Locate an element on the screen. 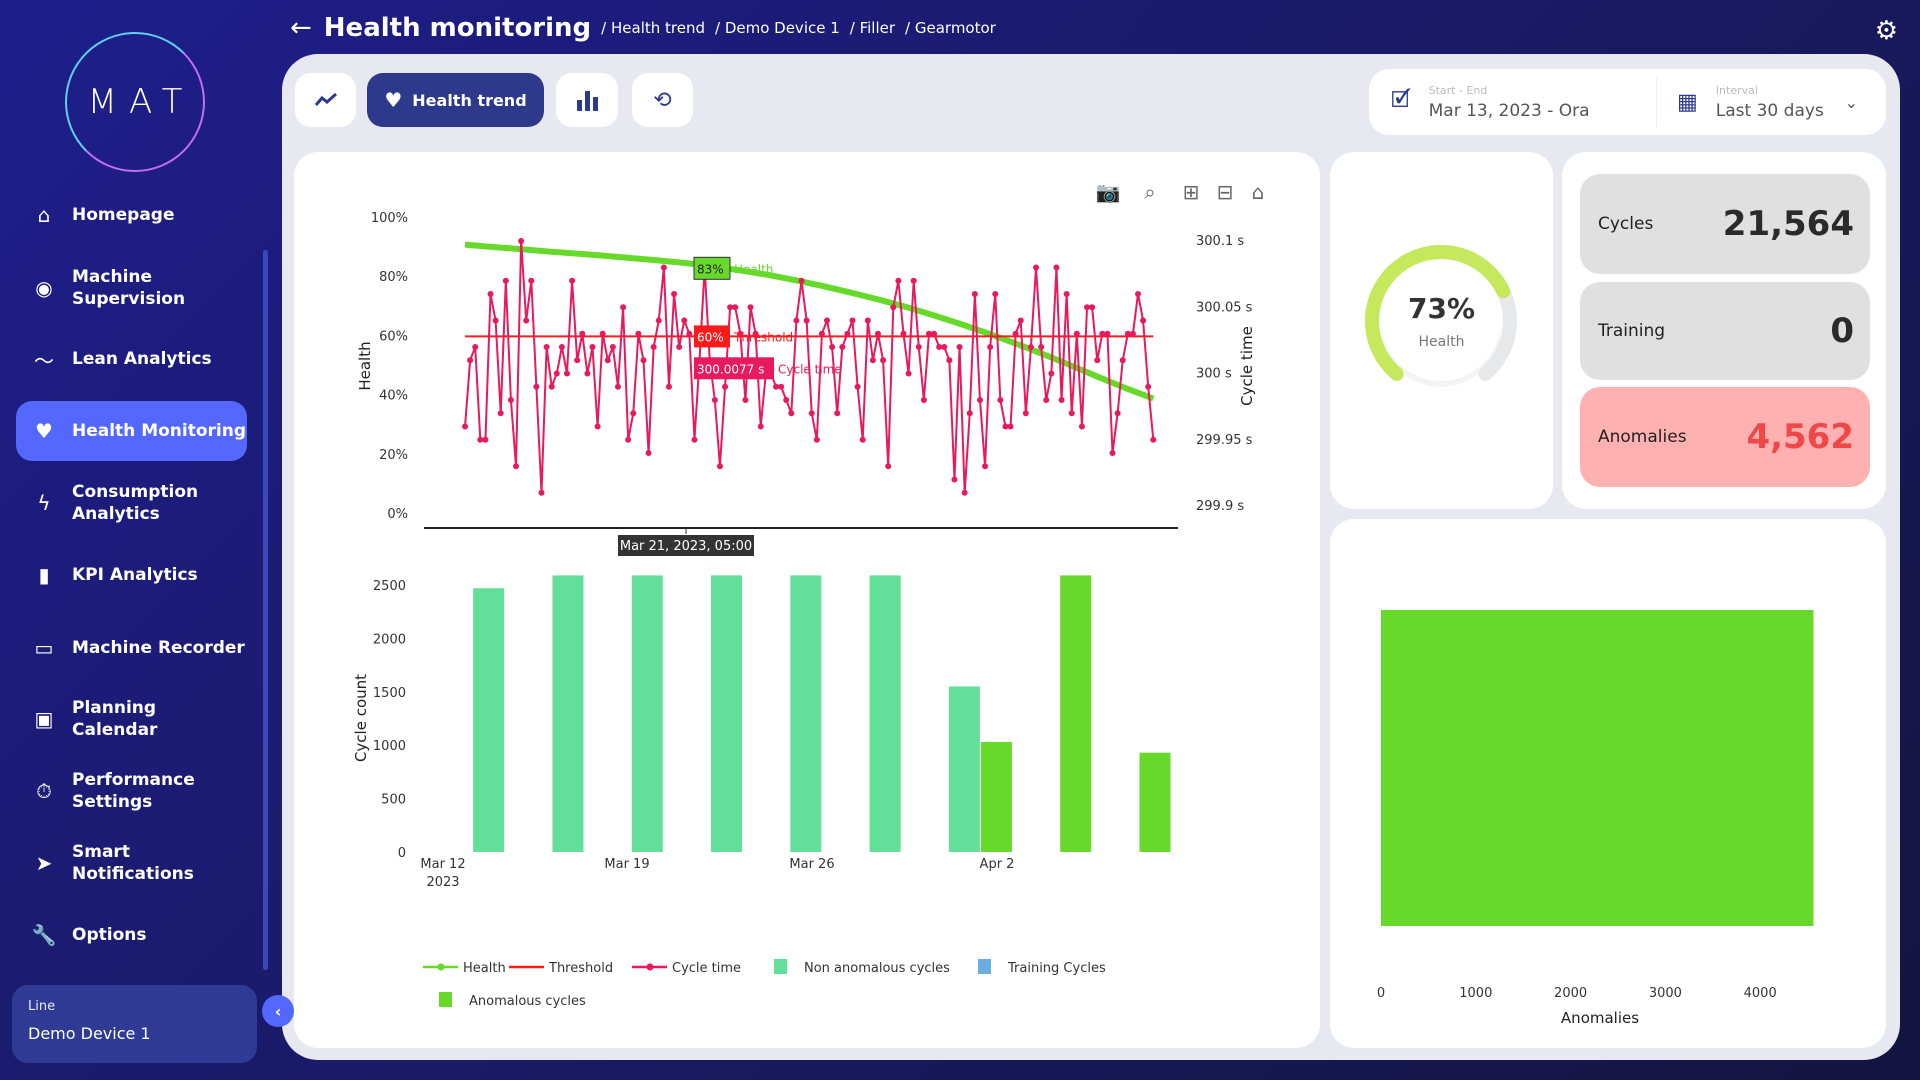 The image size is (1920, 1080). legend-marker is located at coordinates (441, 967).